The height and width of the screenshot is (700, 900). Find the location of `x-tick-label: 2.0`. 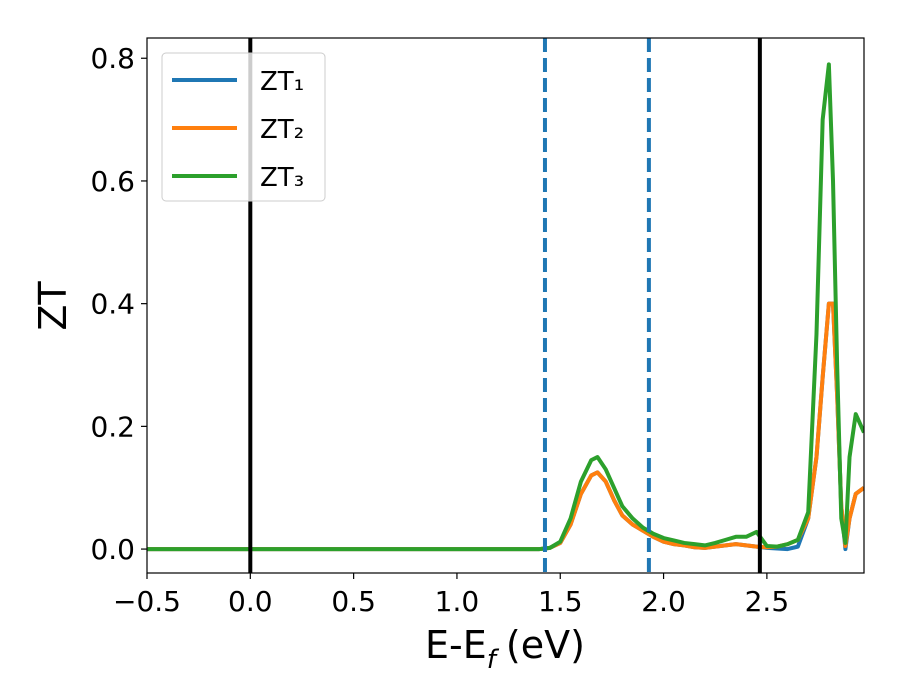

x-tick-label: 2.0 is located at coordinates (663, 601).